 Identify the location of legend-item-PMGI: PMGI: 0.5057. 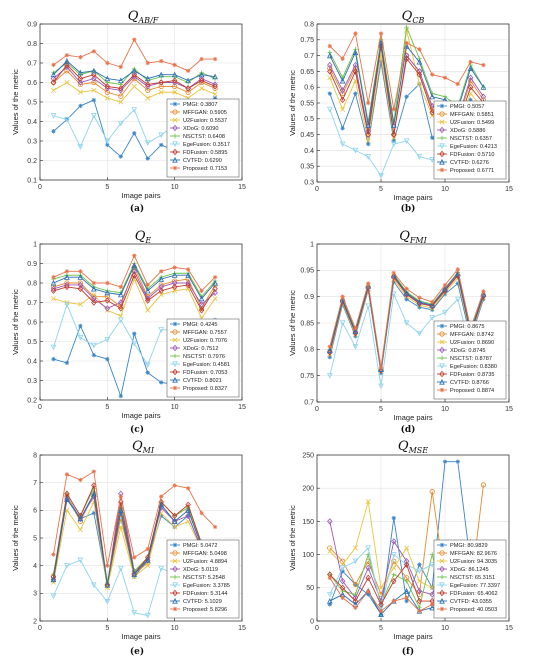
(461, 106).